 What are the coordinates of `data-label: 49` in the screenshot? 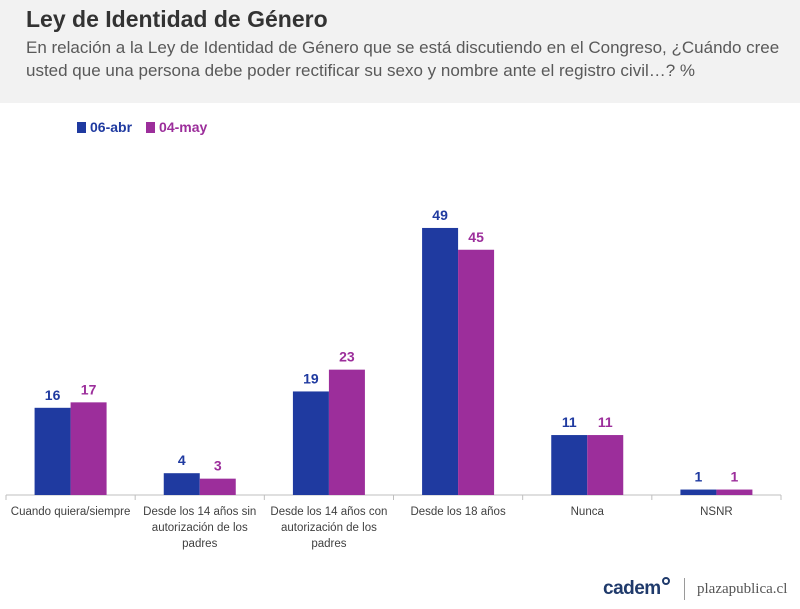 It's located at (440, 215).